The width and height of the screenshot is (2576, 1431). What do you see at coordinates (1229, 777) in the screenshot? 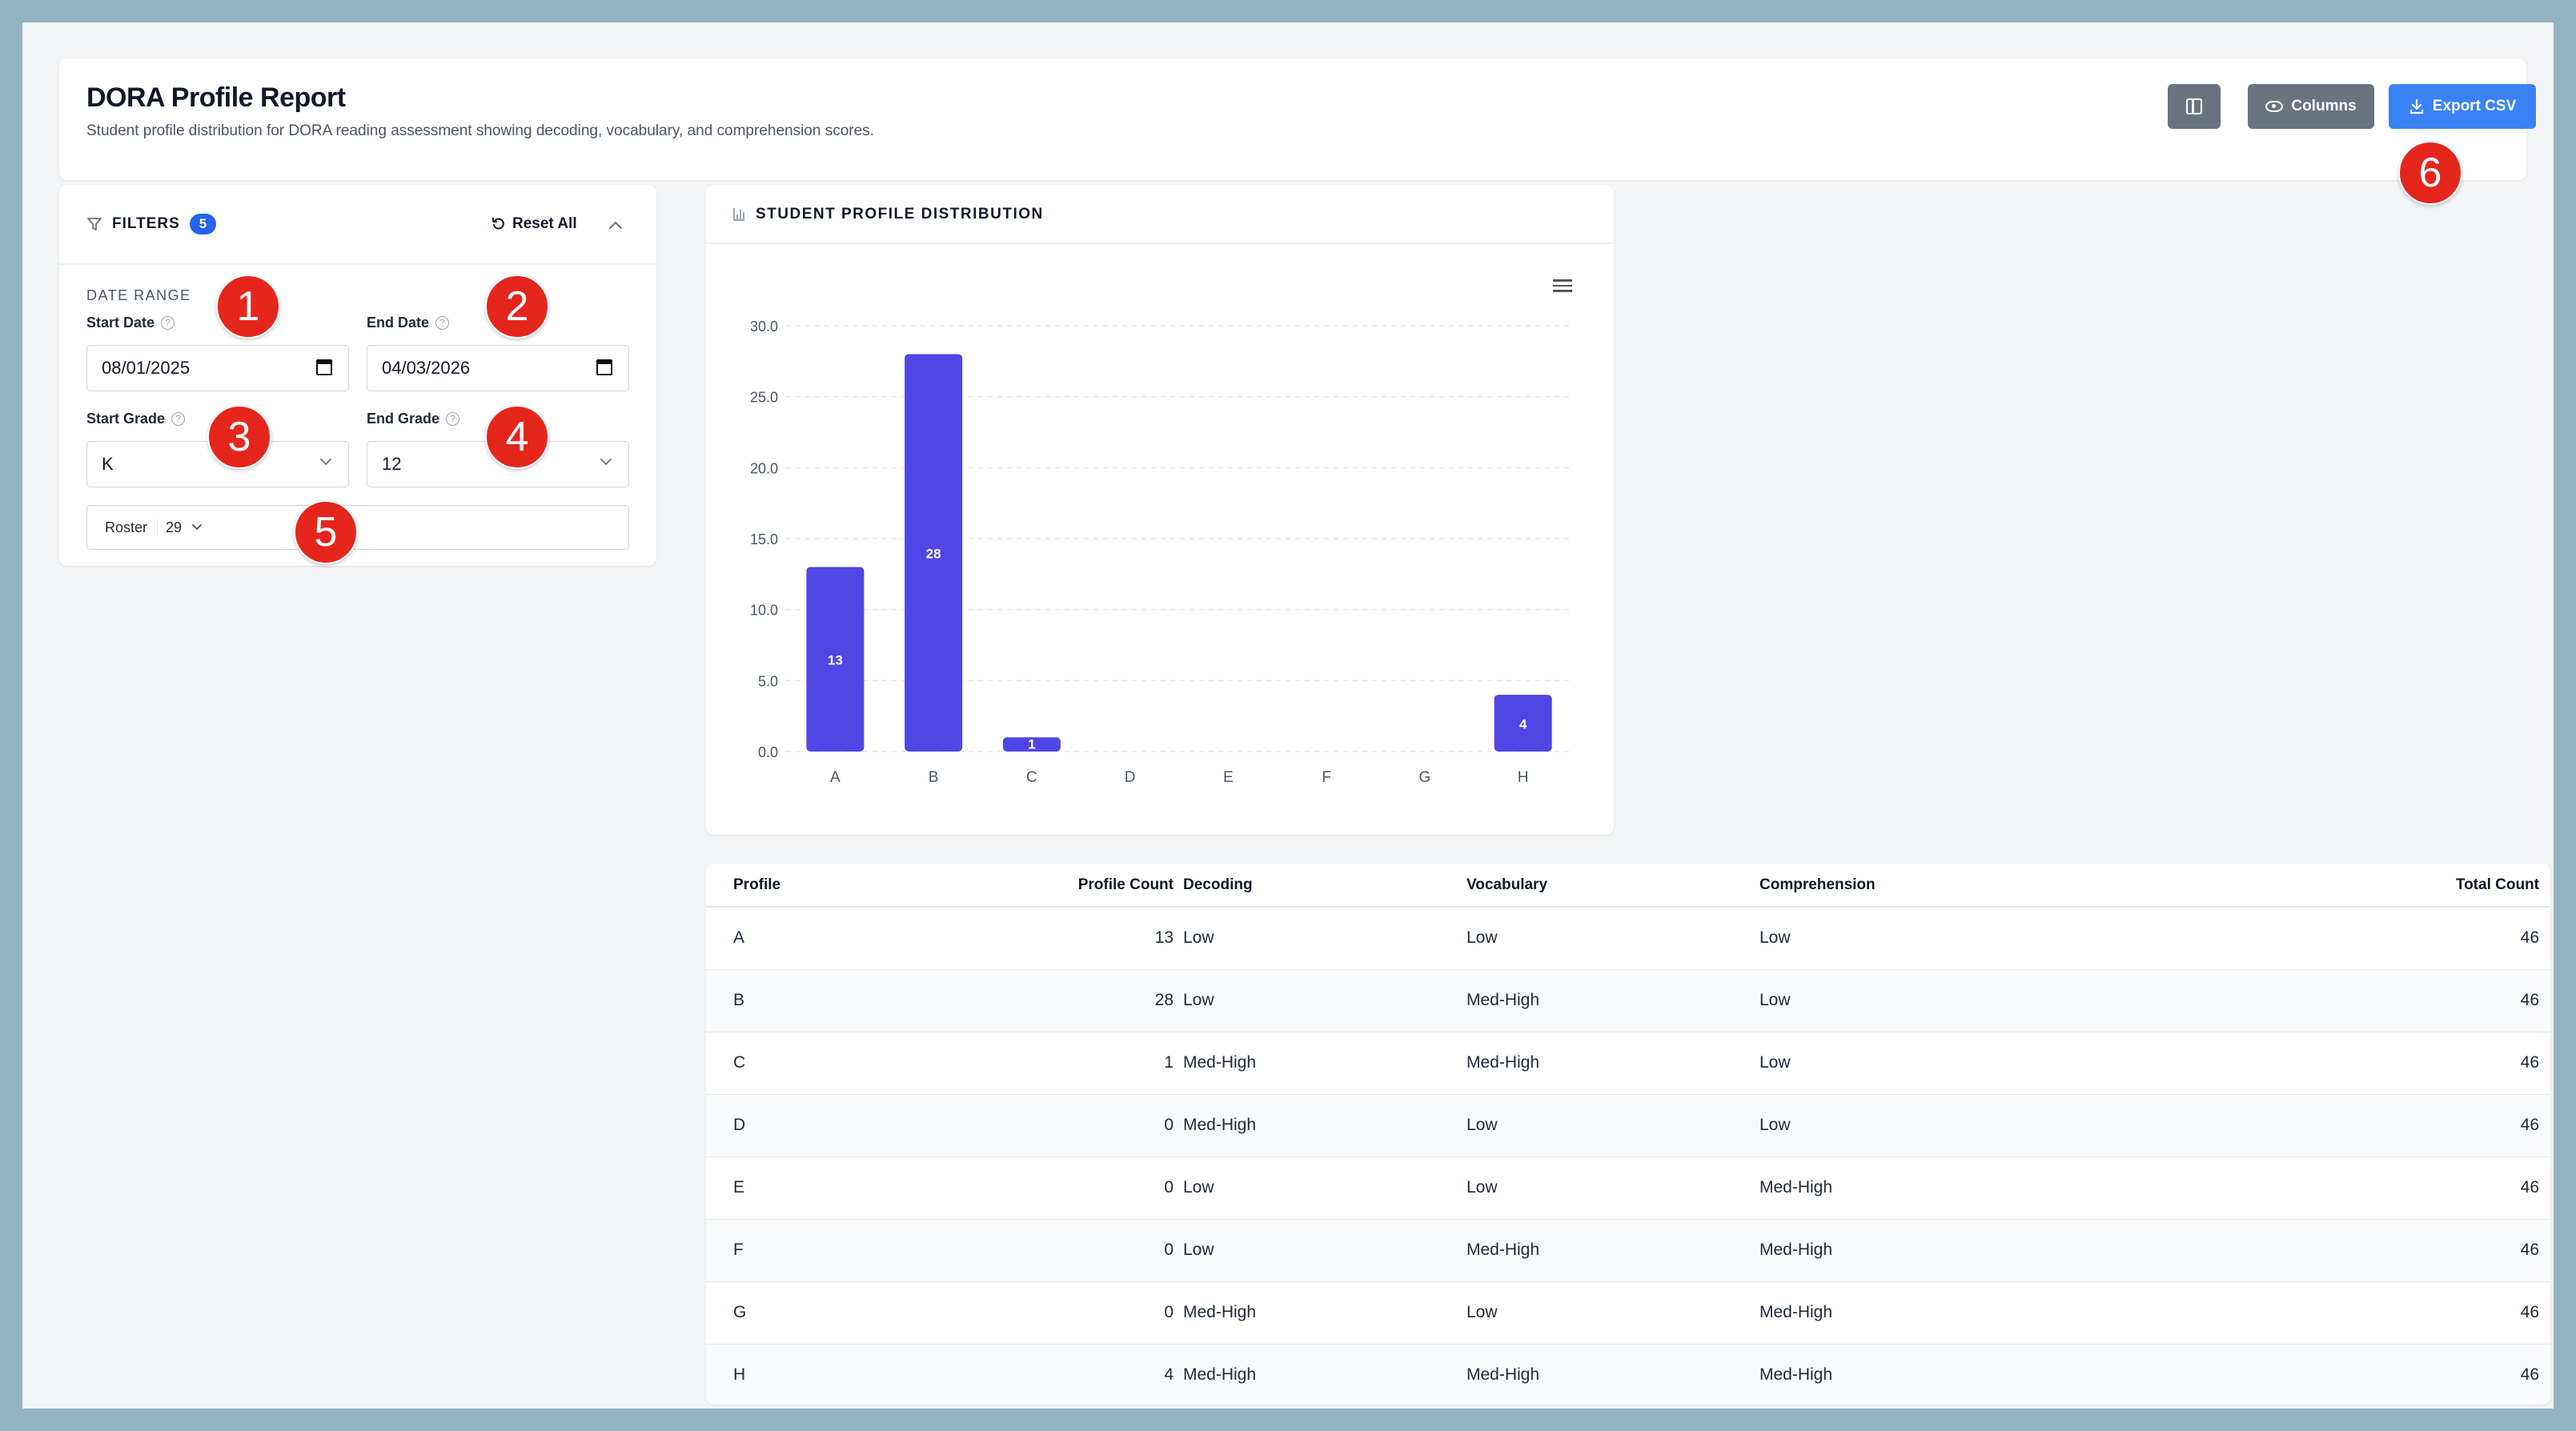
I see `x-tick-label: E` at bounding box center [1229, 777].